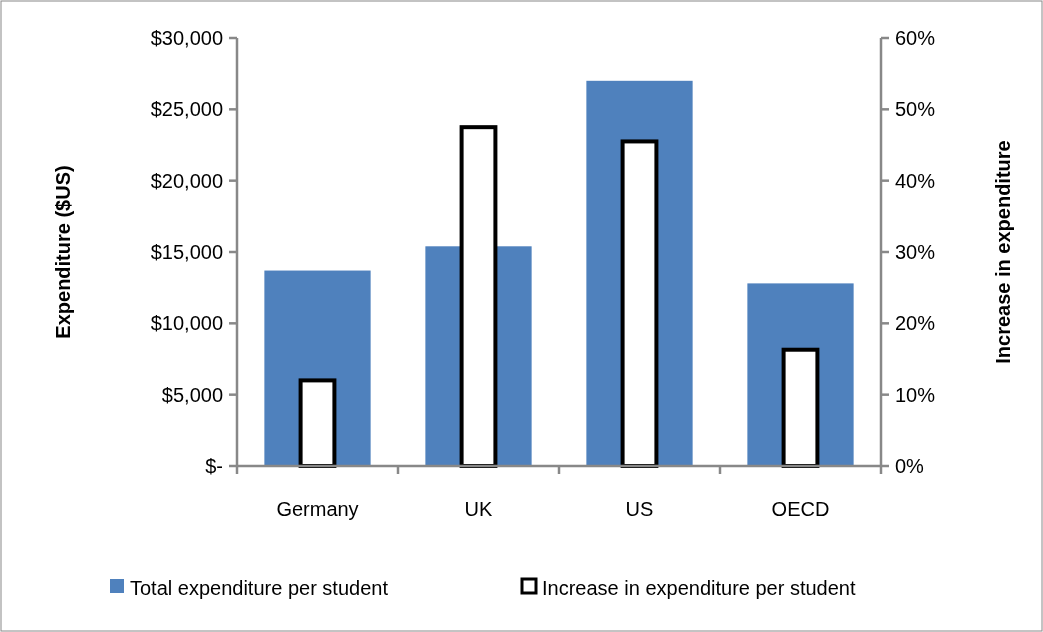 This screenshot has height=632, width=1043. Describe the element at coordinates (186, 252) in the screenshot. I see `y-tick-label: $15,000` at that location.